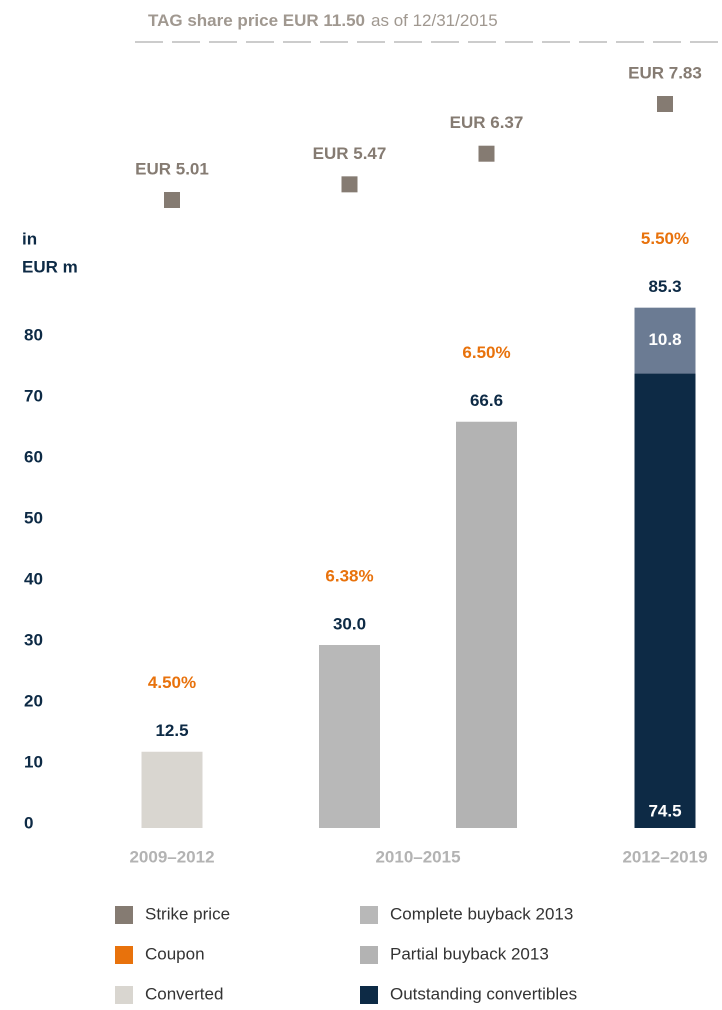 The image size is (722, 1010). Describe the element at coordinates (665, 238) in the screenshot. I see `coupon-label: 5.50%` at that location.